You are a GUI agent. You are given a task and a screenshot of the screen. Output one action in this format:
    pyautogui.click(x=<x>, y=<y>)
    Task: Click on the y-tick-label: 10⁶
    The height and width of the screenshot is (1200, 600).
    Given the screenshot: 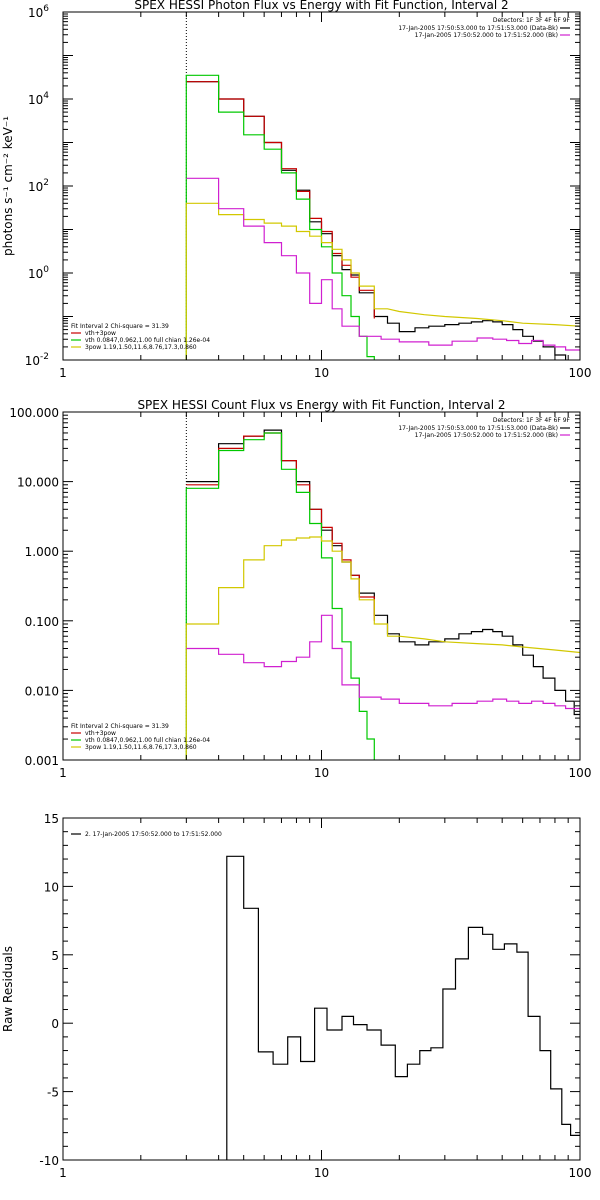 What is the action you would take?
    pyautogui.click(x=38, y=12)
    